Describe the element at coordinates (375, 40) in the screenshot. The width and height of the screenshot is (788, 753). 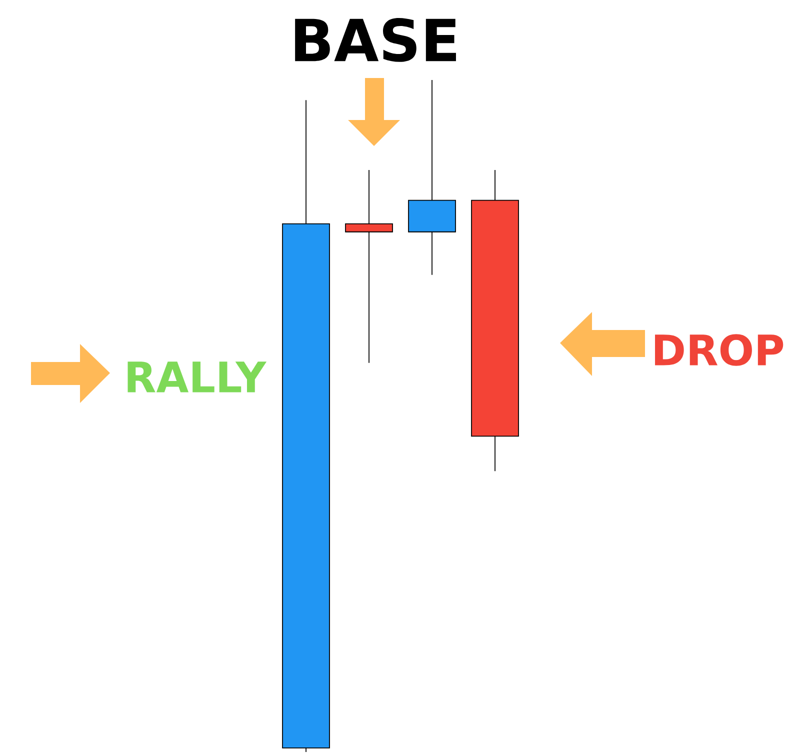
I see `text: BASE` at that location.